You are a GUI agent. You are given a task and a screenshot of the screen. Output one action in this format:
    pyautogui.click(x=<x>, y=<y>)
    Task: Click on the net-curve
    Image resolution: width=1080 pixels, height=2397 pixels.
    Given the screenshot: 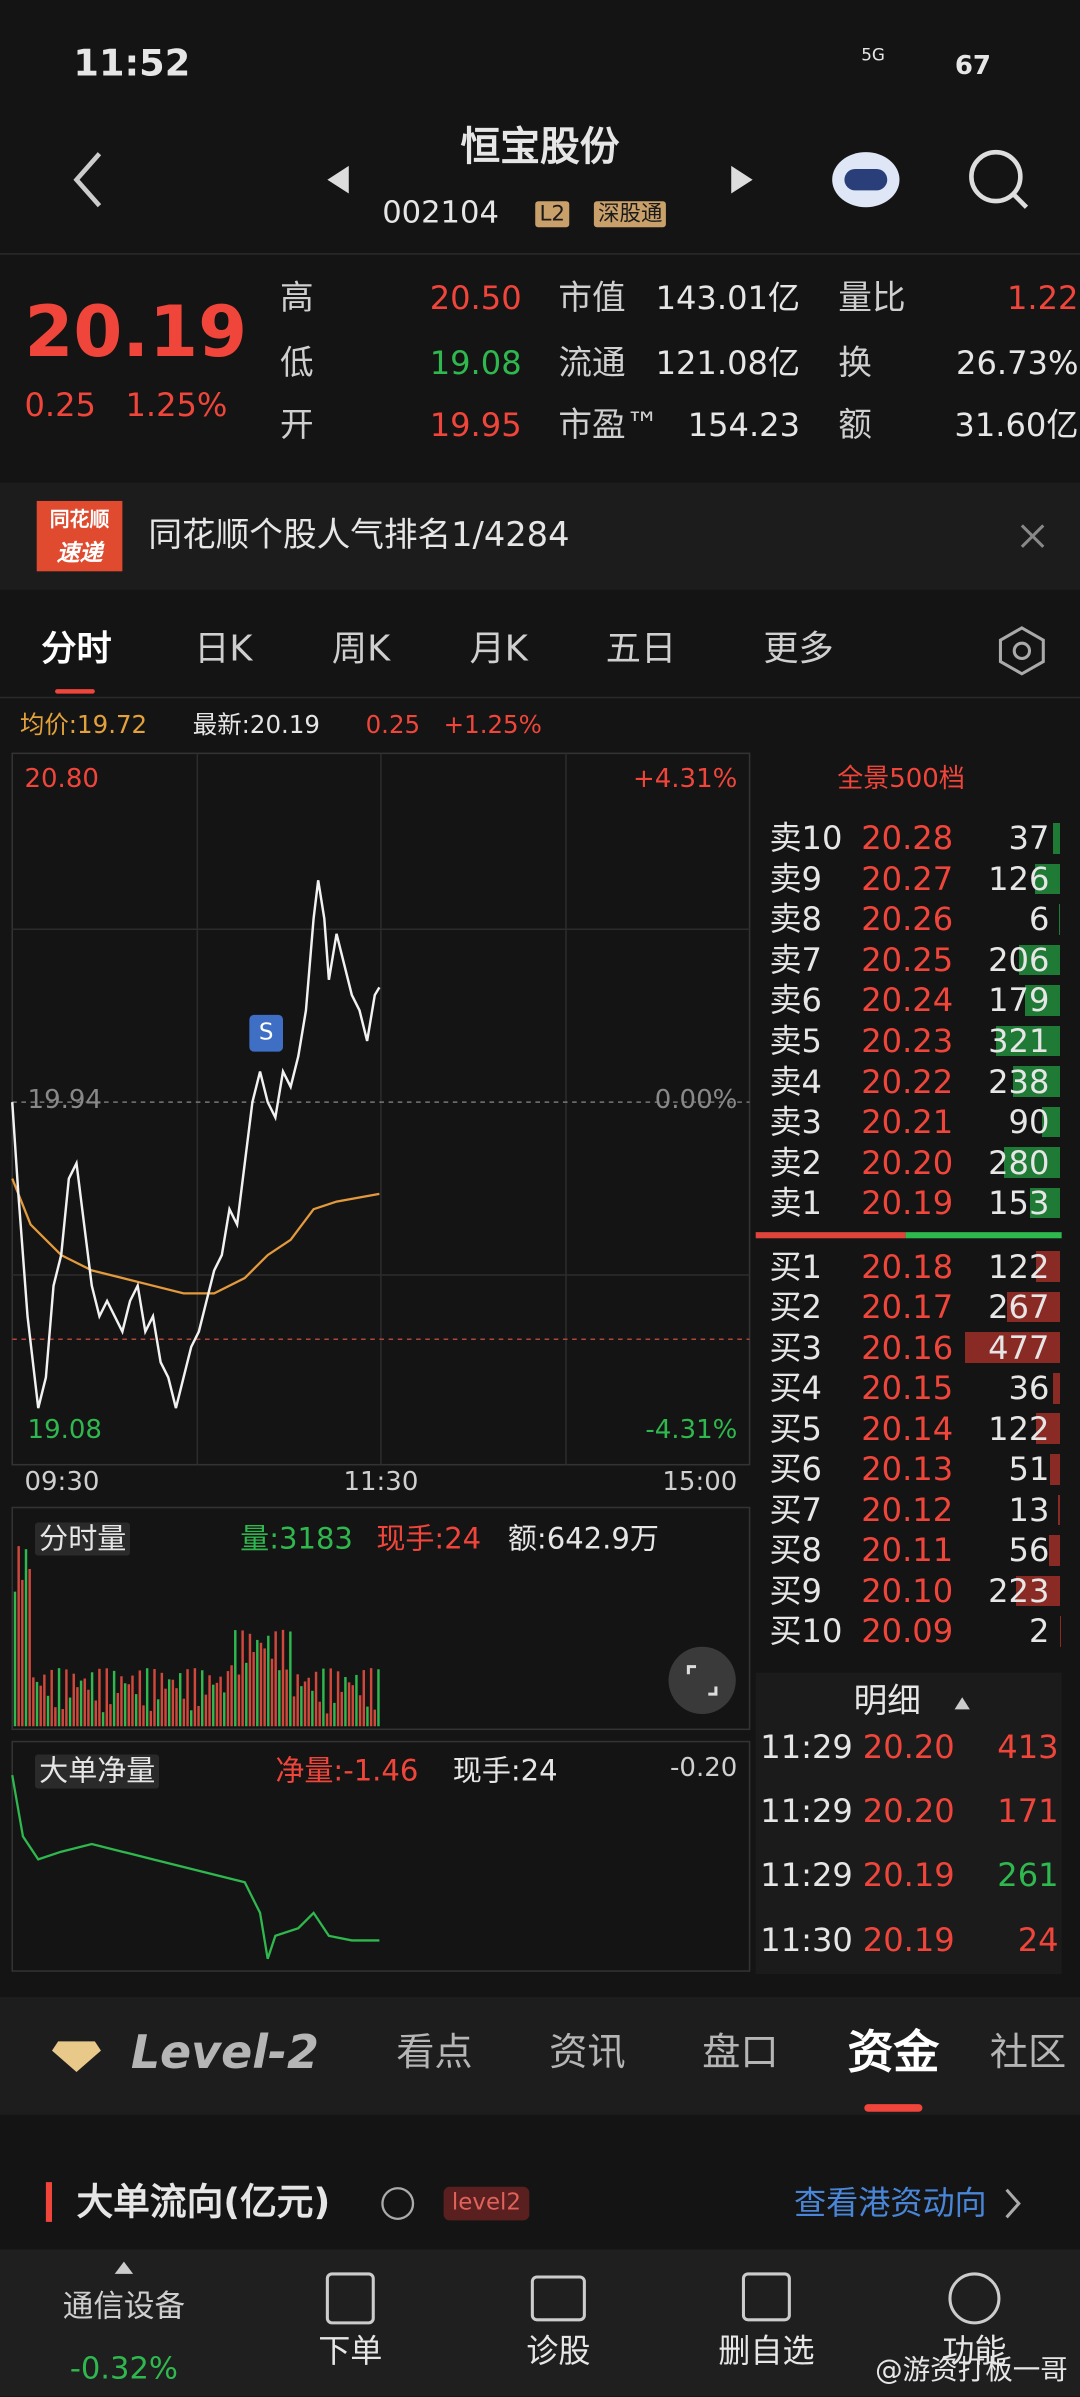 What is the action you would take?
    pyautogui.click(x=195, y=1867)
    